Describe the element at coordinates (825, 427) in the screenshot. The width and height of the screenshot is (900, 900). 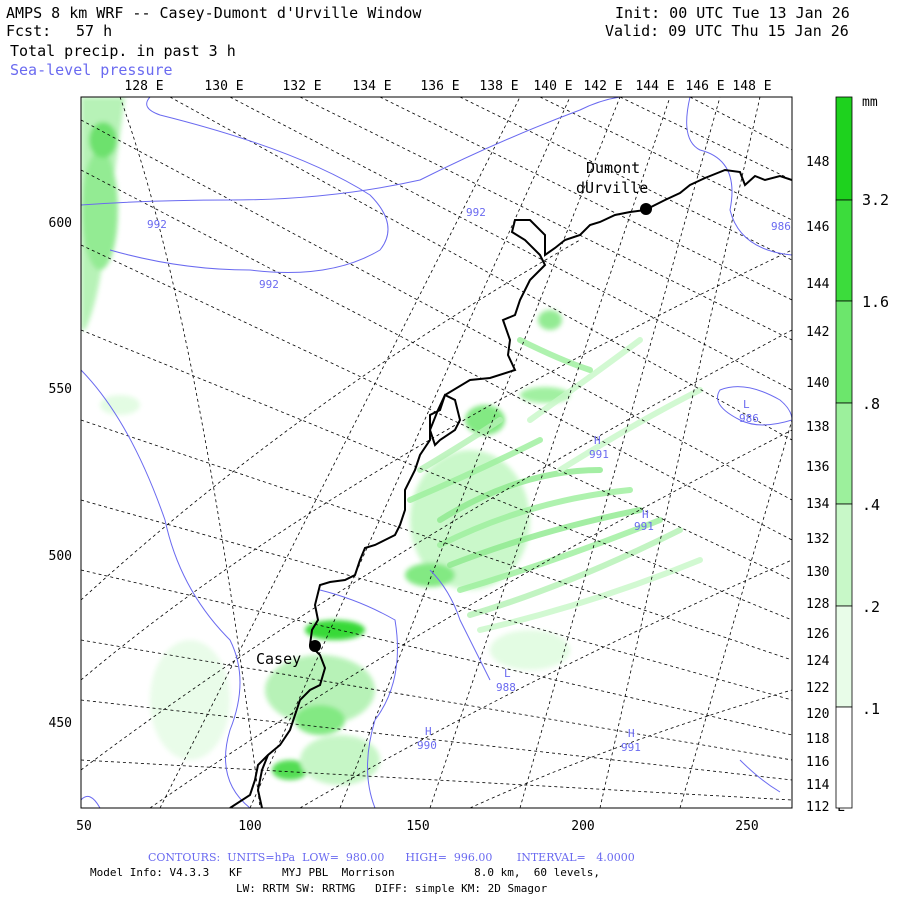
I see `right-longitude-label: 138 E` at that location.